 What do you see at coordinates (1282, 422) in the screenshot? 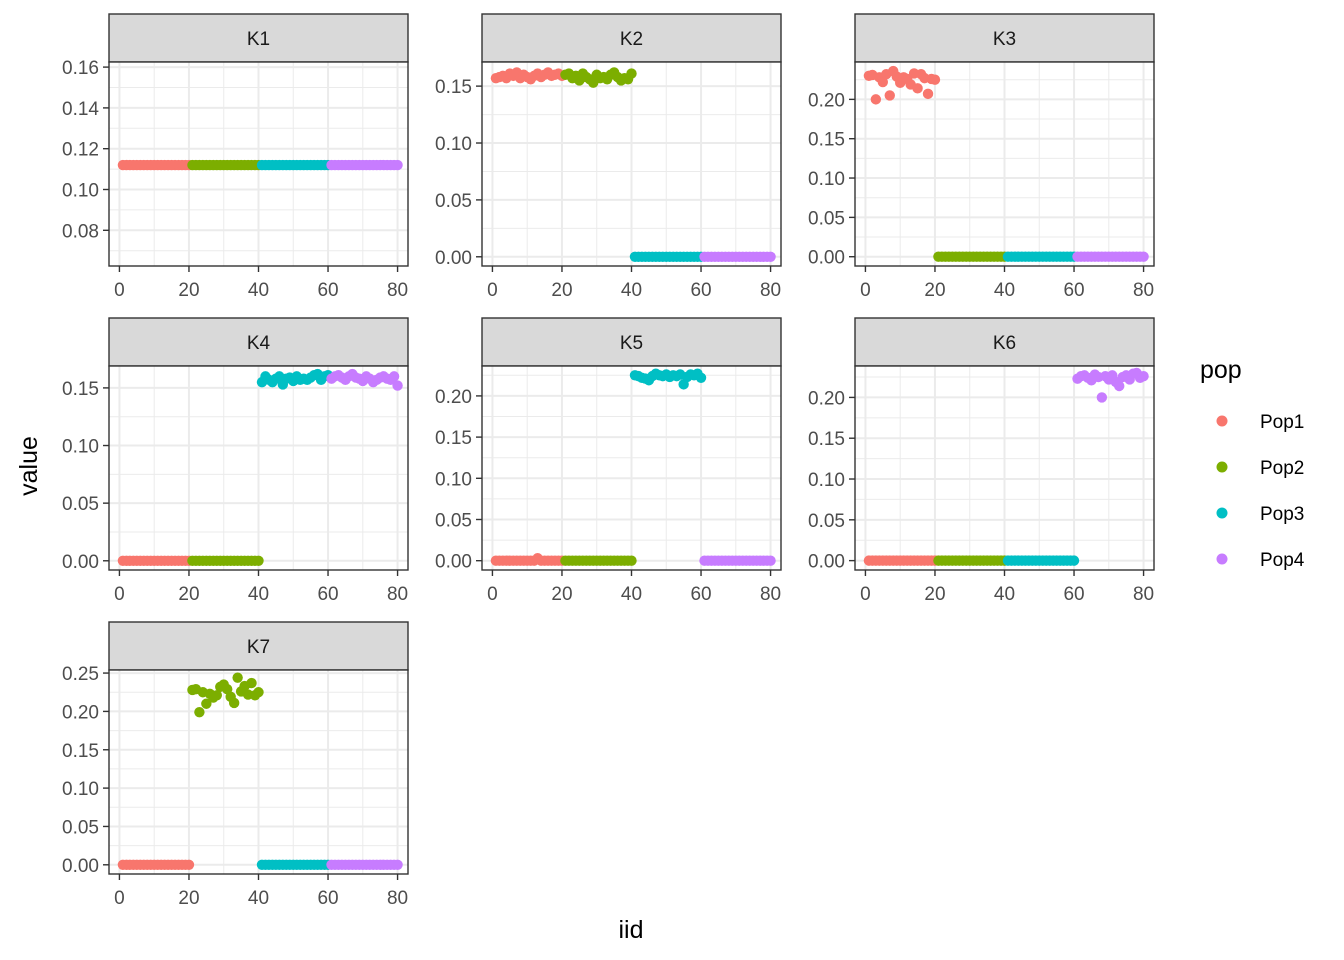
I see `legend-label-pop1: Pop1` at bounding box center [1282, 422].